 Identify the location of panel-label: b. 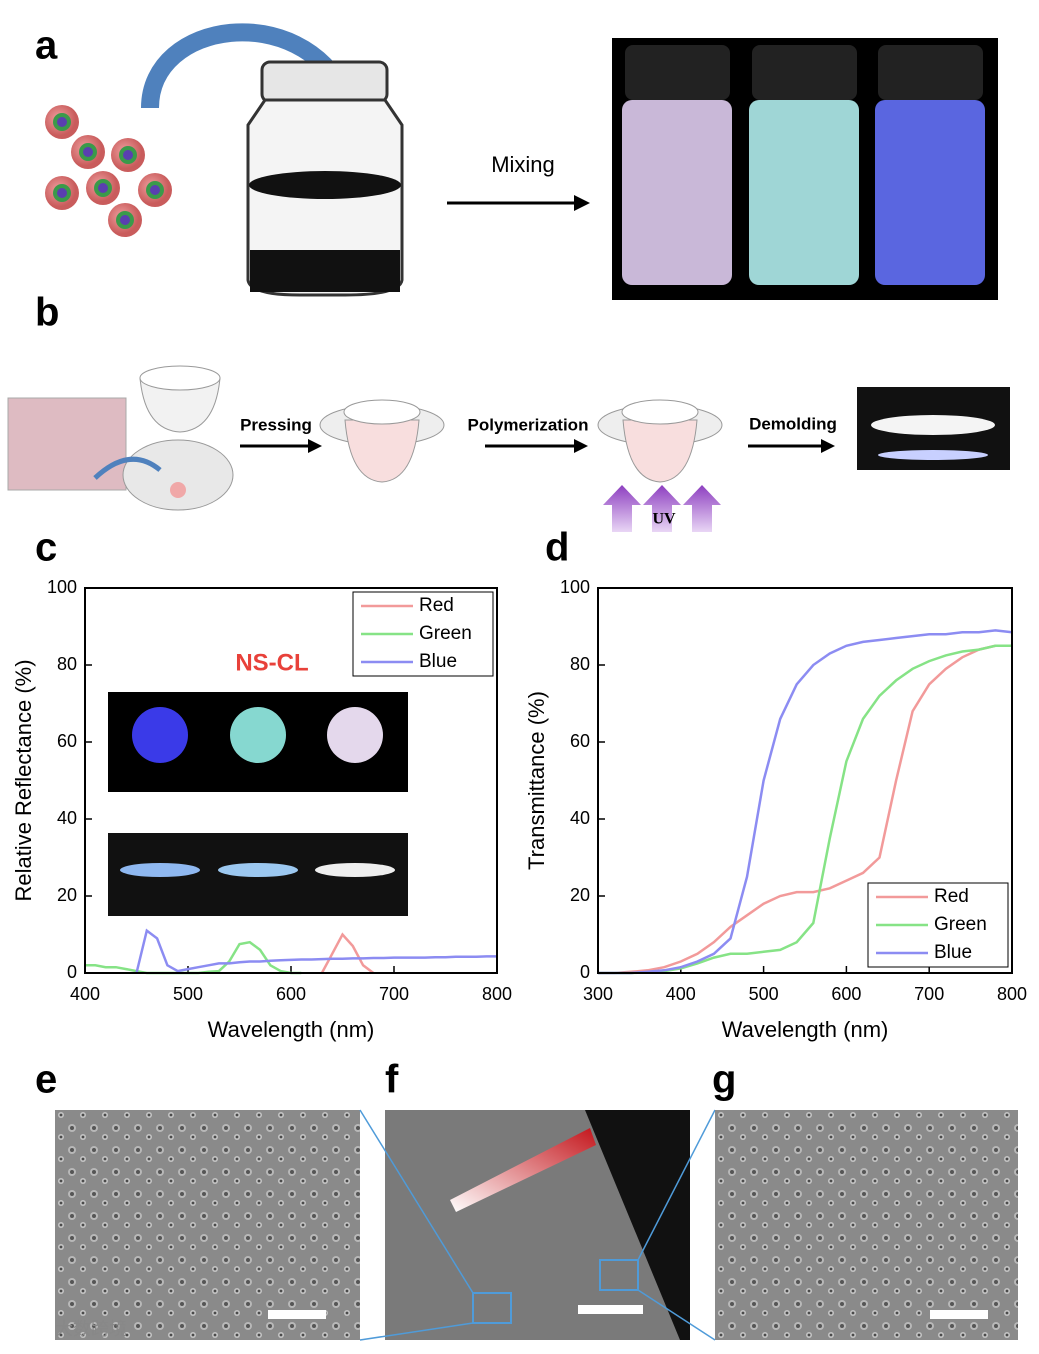
(47, 313).